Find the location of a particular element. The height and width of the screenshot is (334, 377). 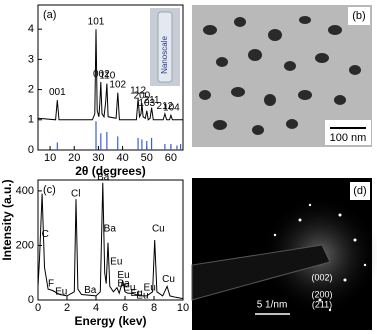

x-tick-label: 4 is located at coordinates (96, 308).